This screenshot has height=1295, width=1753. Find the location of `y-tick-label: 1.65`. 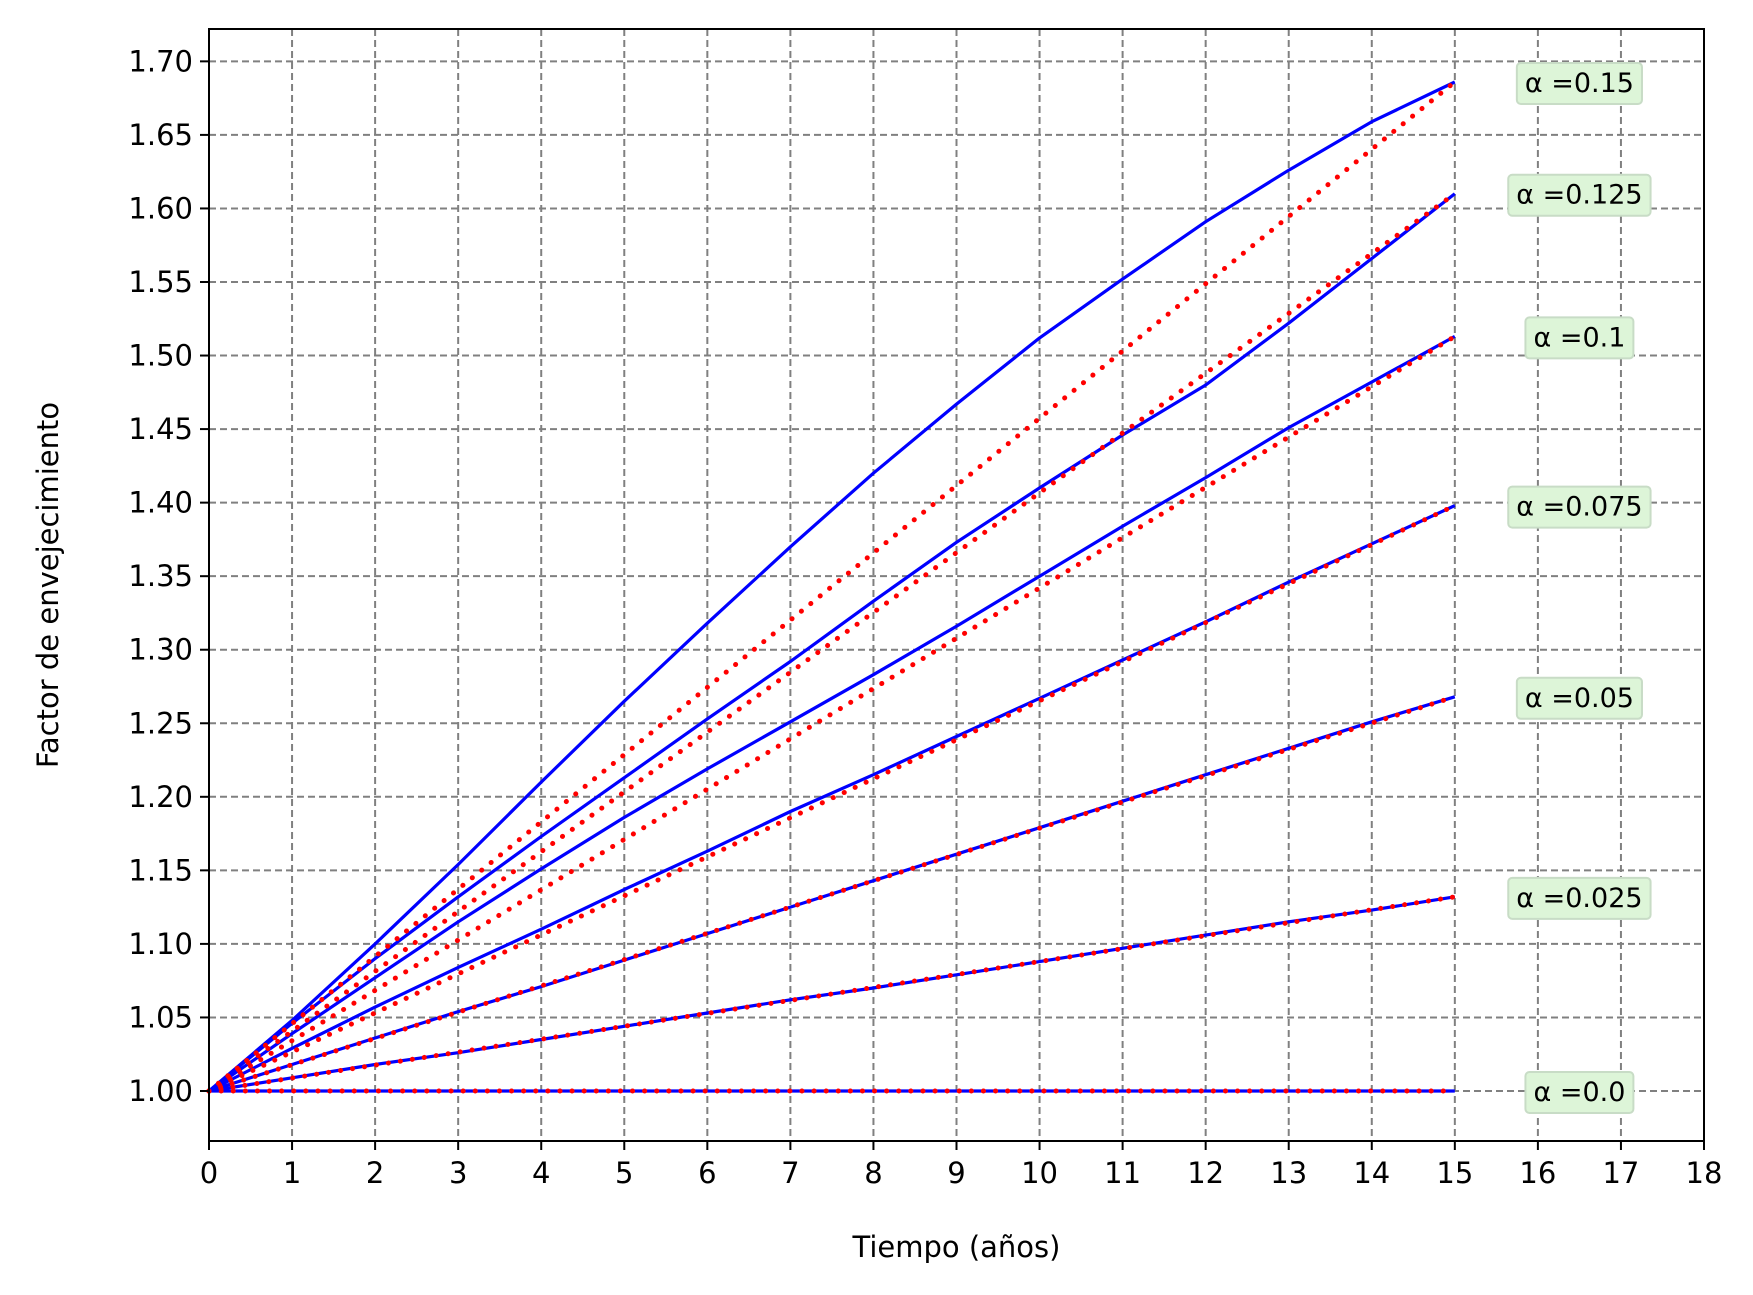

y-tick-label: 1.65 is located at coordinates (160, 135).